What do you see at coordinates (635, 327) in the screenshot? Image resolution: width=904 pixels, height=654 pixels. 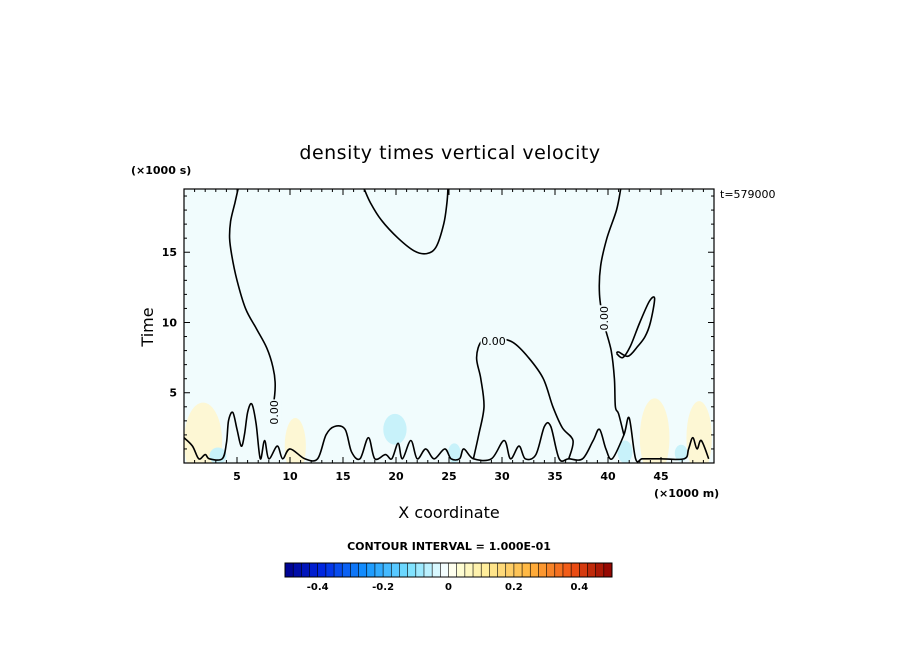 I see `zero-contour-closed` at bounding box center [635, 327].